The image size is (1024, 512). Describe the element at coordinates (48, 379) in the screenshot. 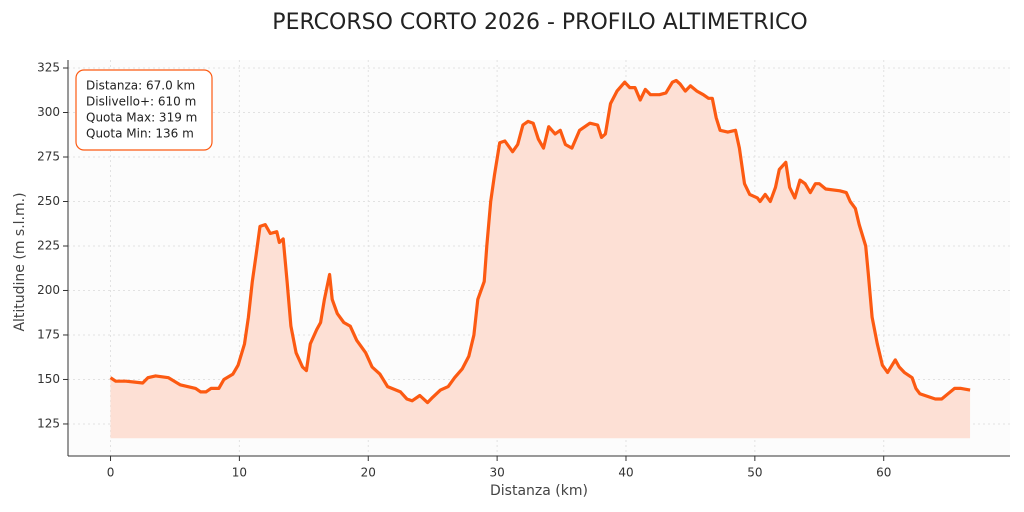

I see `y-tick-label: 150` at that location.